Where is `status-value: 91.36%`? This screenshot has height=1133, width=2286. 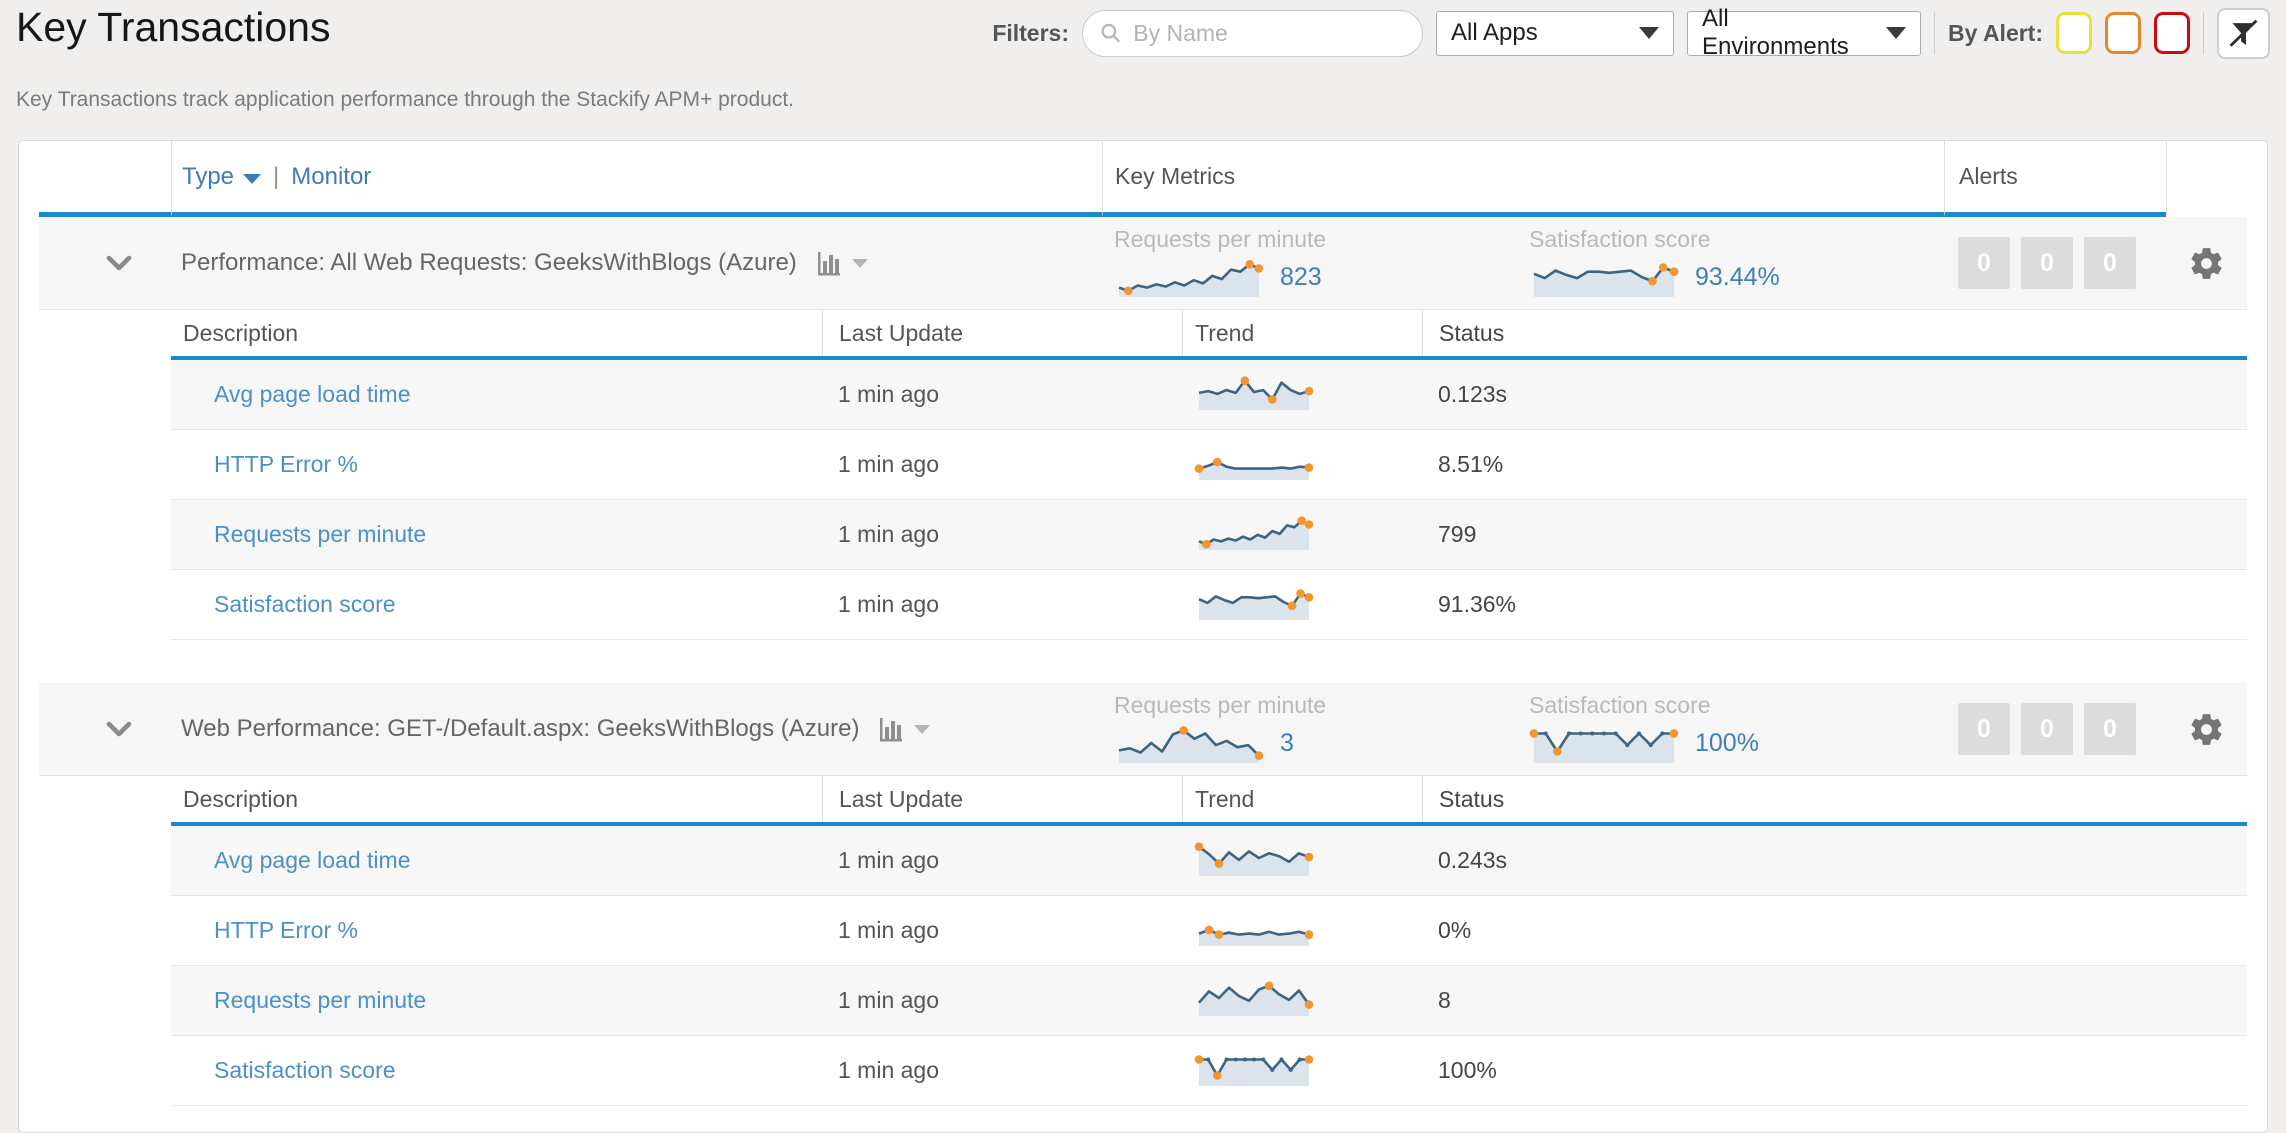
status-value: 91.36% is located at coordinates (1477, 604).